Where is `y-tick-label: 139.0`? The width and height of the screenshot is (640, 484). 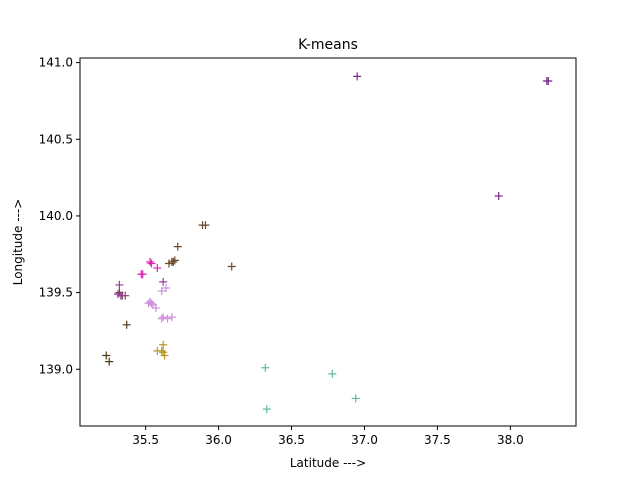
y-tick-label: 139.0 is located at coordinates (56, 369).